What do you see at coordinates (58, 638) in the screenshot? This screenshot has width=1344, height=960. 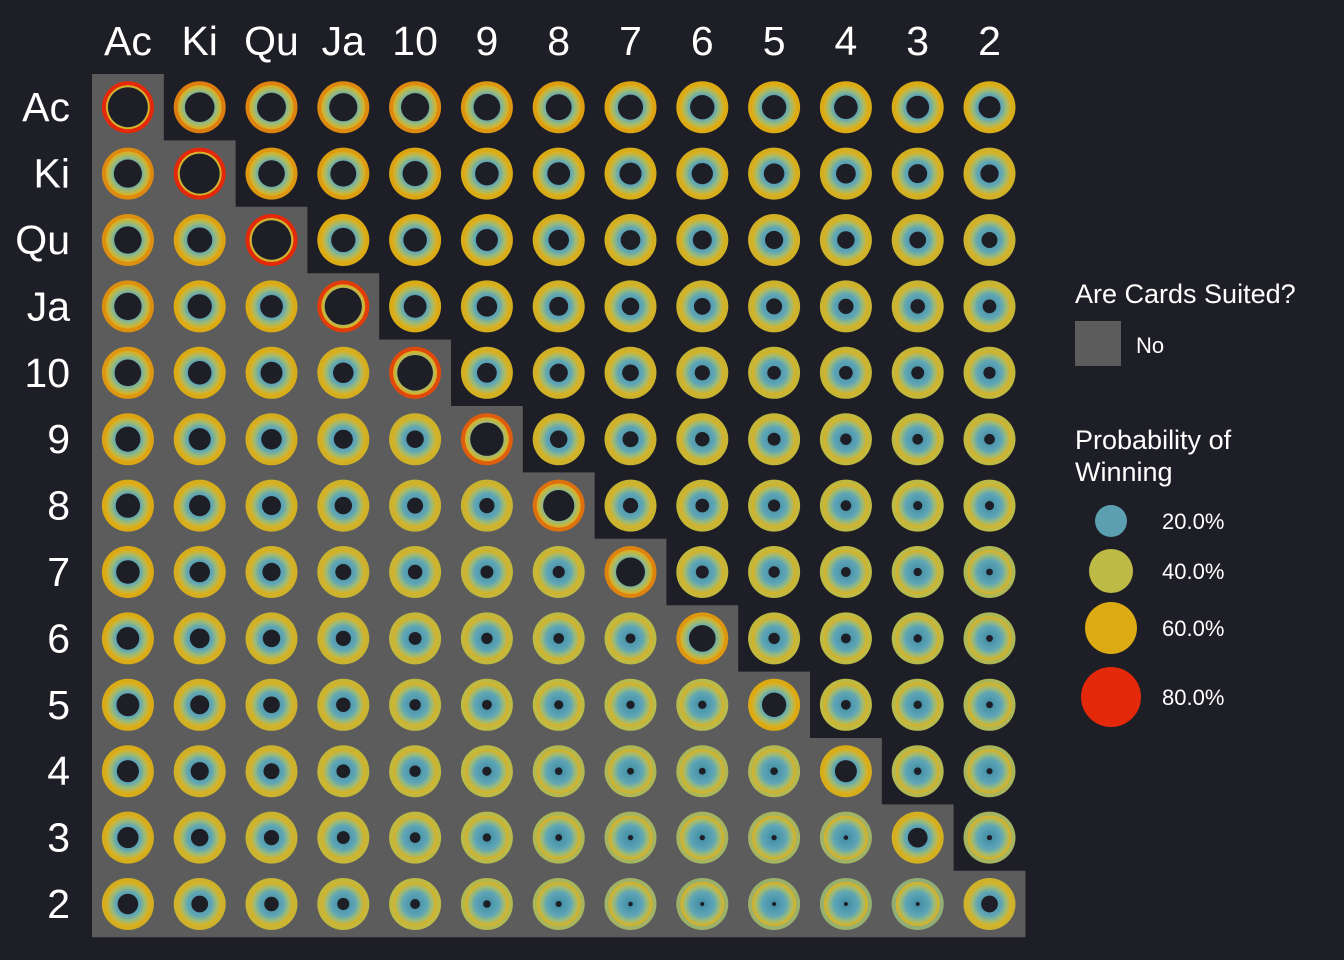 I see `y-tick-label: 6` at bounding box center [58, 638].